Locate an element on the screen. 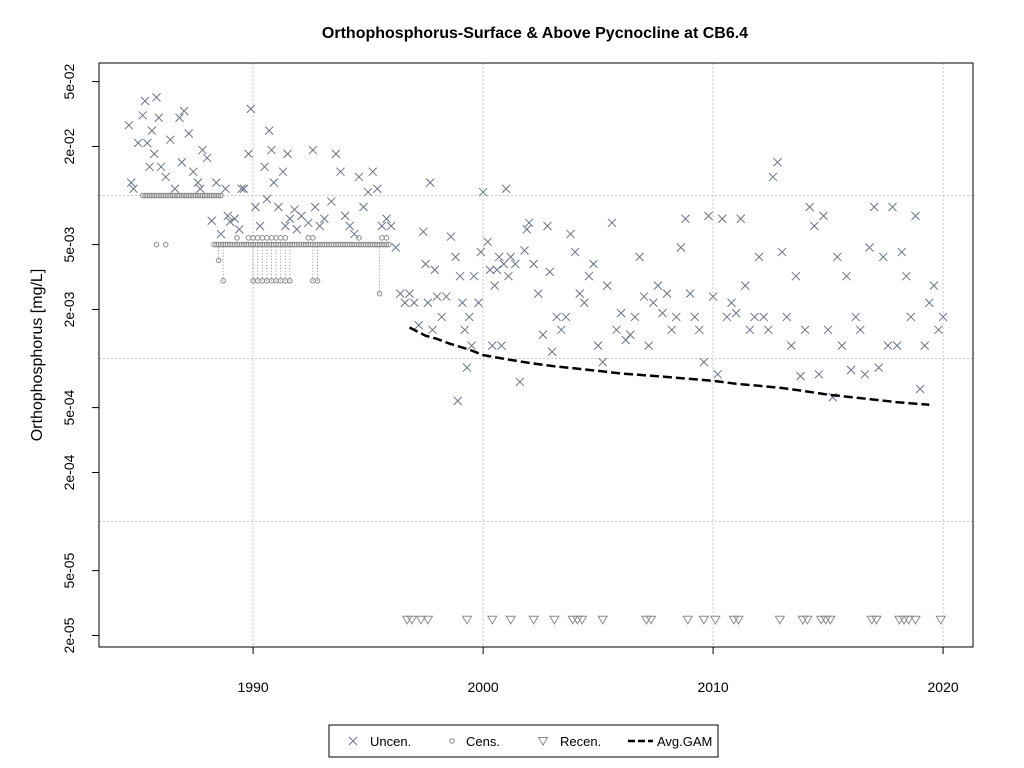  x-tick-label: 2000 is located at coordinates (483, 687).